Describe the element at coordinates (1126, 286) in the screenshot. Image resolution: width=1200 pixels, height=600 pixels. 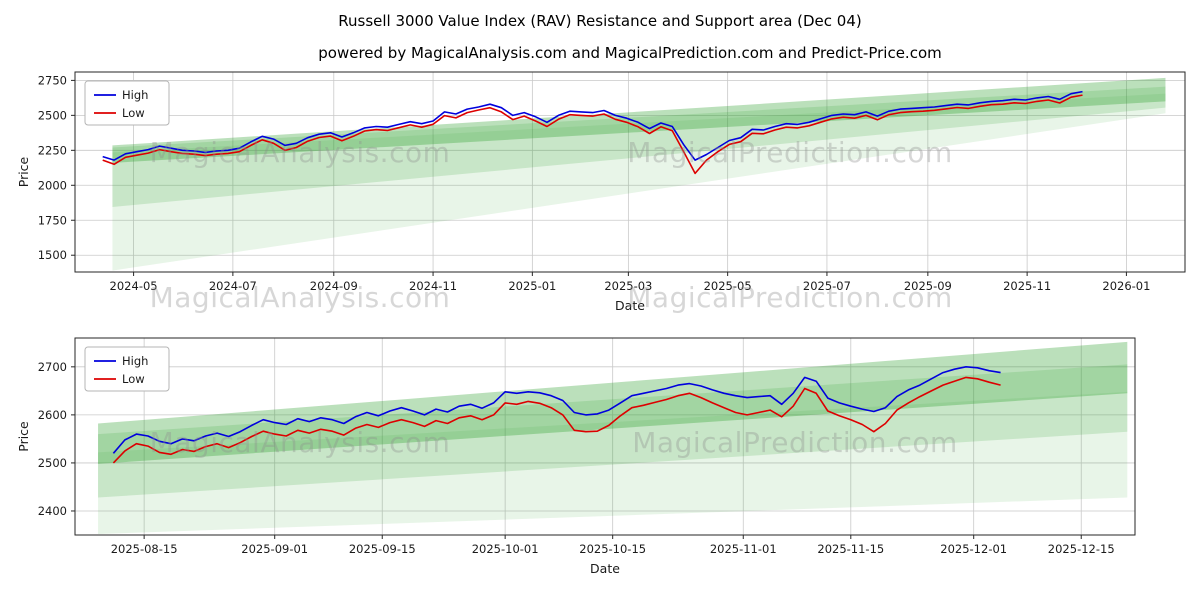
I see `svg-text: 2026-01` at that location.